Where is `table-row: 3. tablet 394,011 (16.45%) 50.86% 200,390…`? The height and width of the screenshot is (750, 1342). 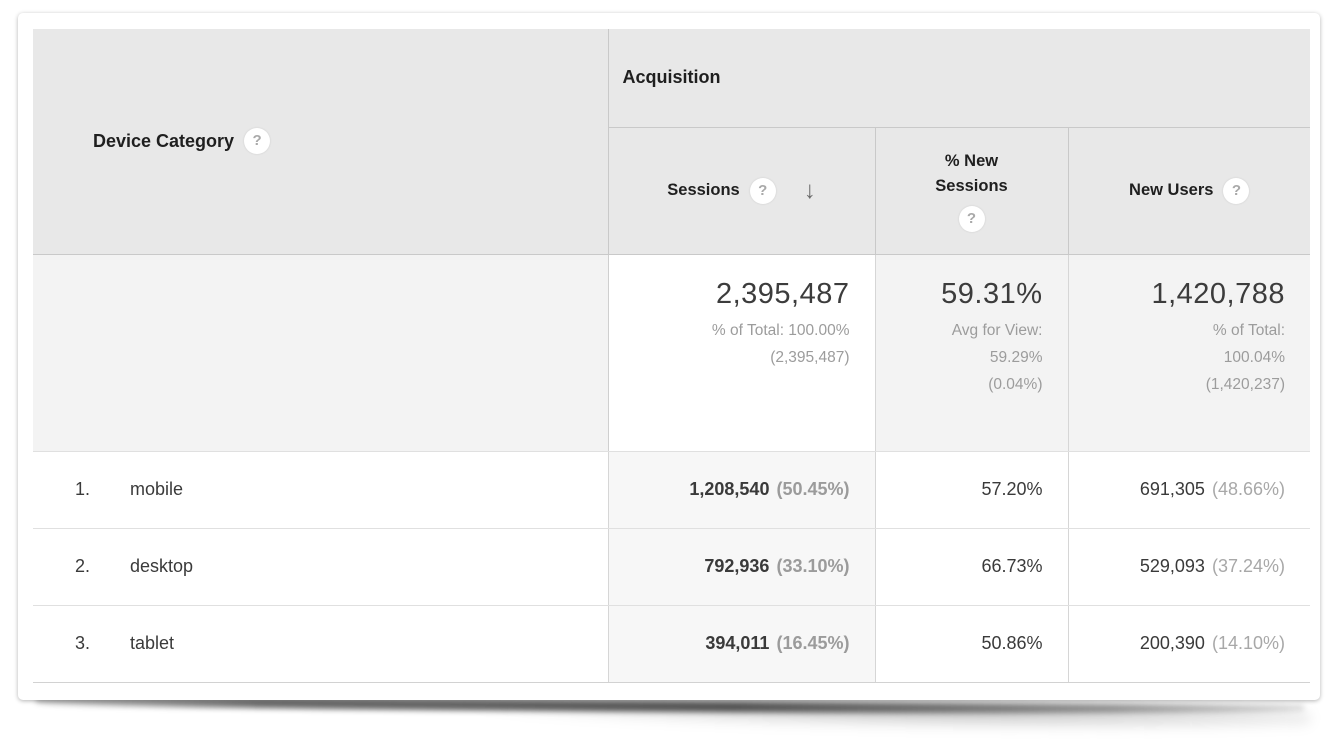 table-row: 3. tablet 394,011 (16.45%) 50.86% 200,390… is located at coordinates (671, 644).